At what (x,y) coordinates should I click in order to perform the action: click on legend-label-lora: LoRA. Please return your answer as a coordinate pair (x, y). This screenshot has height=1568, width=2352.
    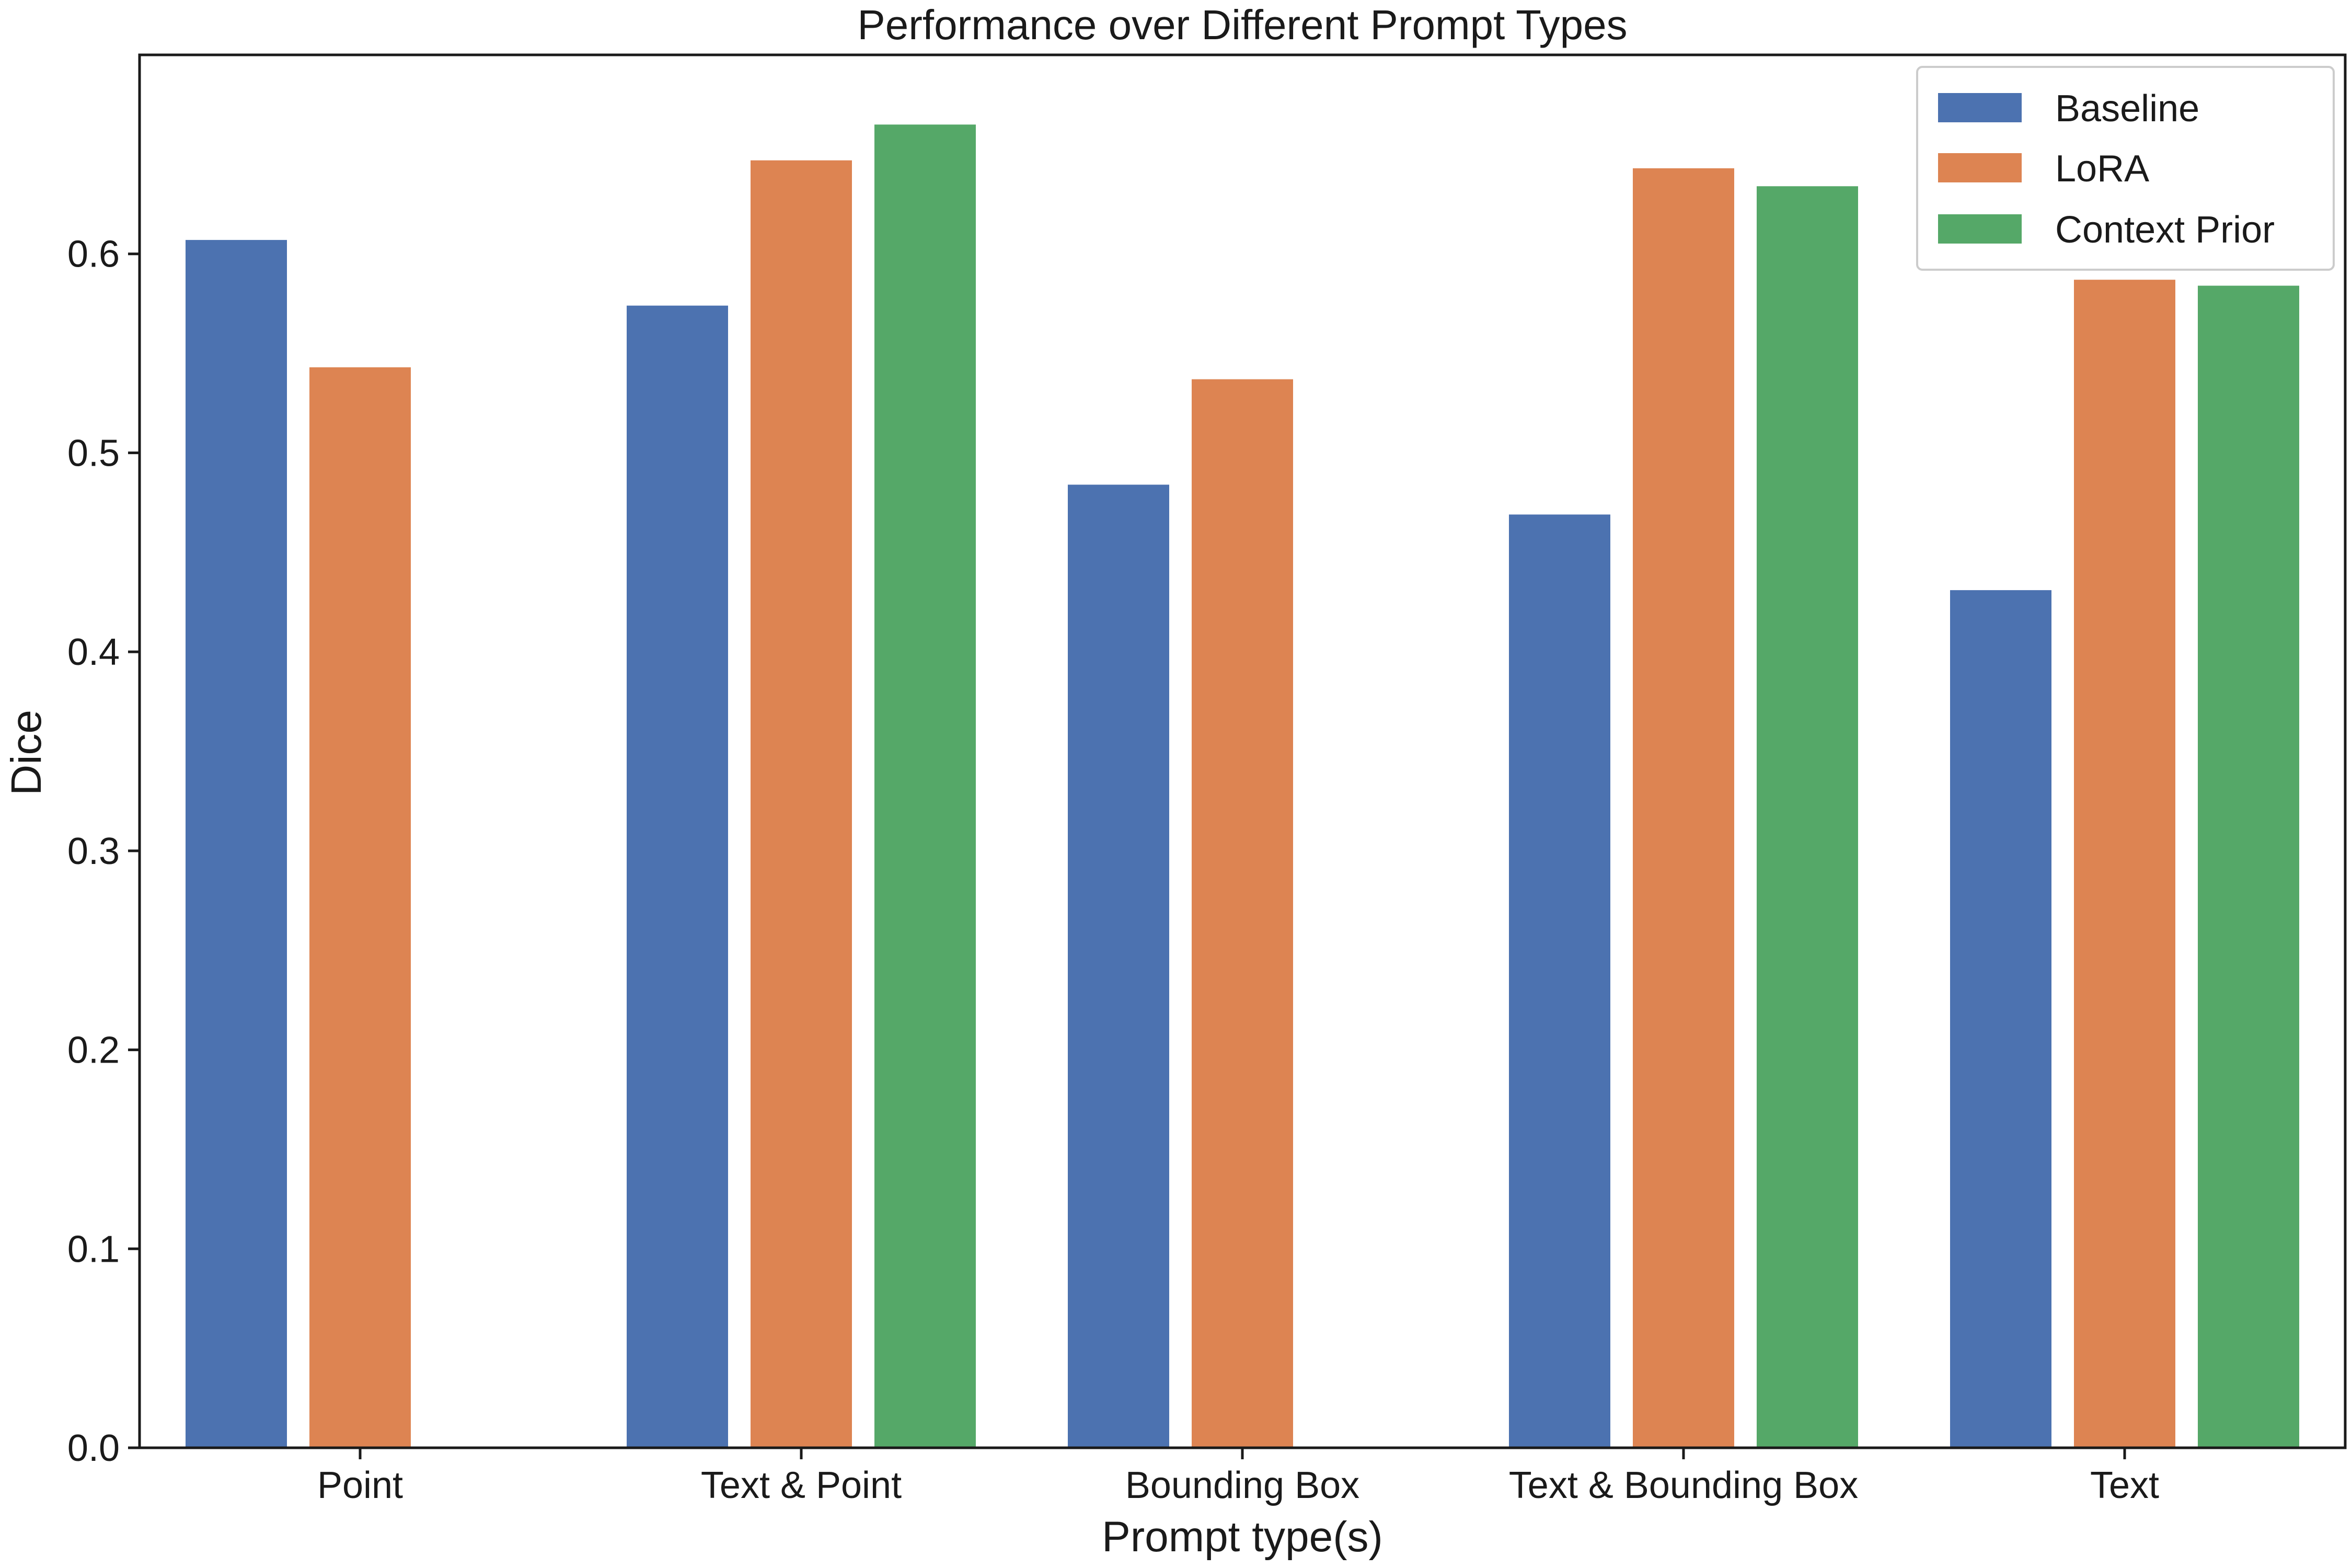
    Looking at the image, I should click on (2102, 169).